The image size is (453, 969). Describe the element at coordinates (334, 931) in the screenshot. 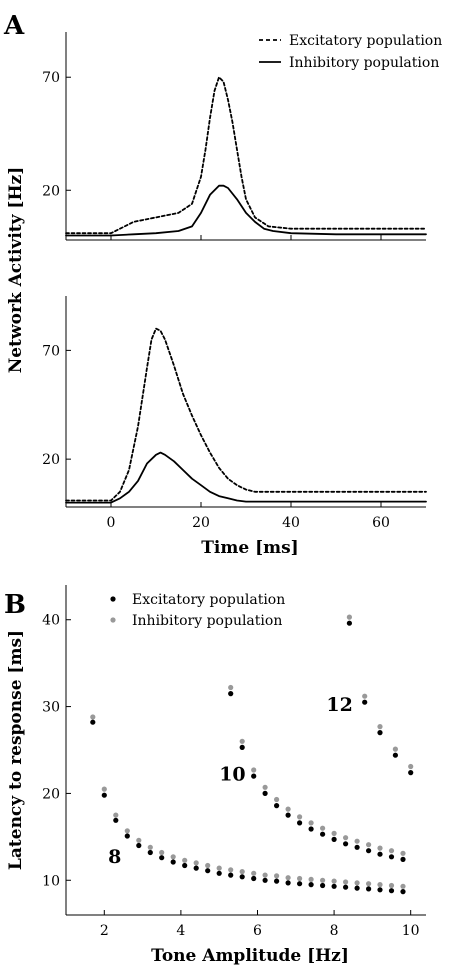

I see `x-tick-label: 8` at that location.